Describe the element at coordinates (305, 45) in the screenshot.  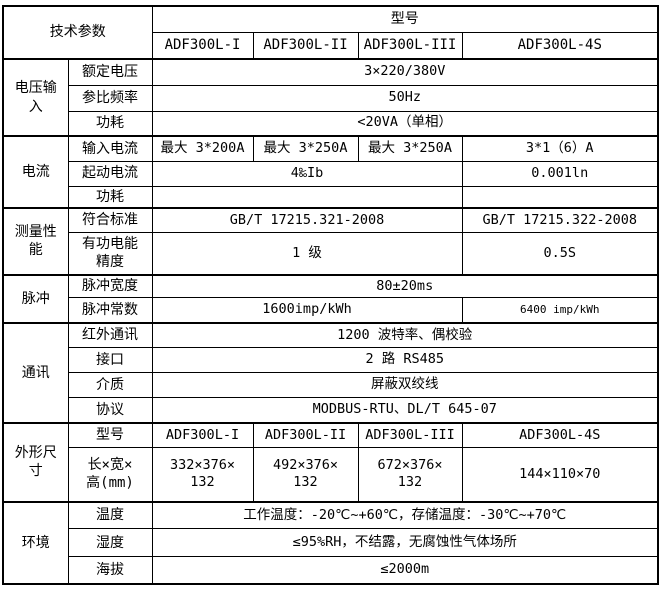
I see `model-name: ADF300L-II` at that location.